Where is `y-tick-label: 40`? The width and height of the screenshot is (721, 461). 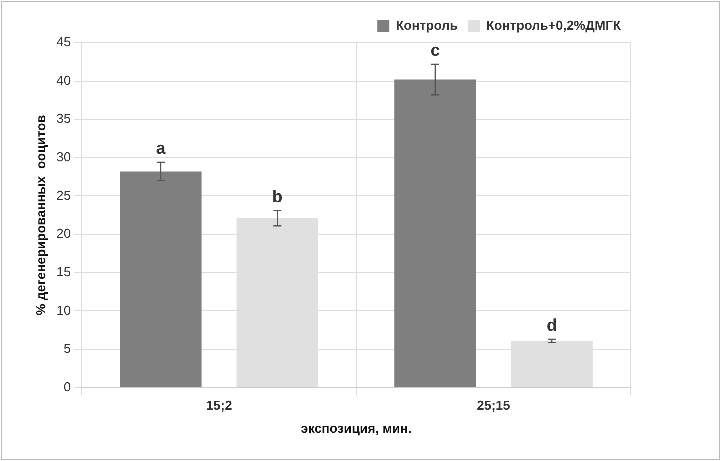 y-tick-label: 40 is located at coordinates (64, 80).